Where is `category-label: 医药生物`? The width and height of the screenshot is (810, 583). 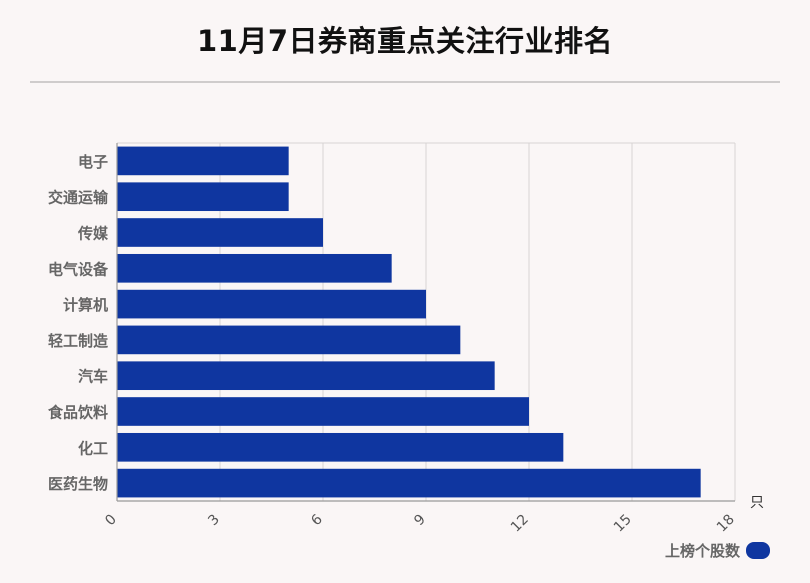
category-label: 医药生物 is located at coordinates (78, 484).